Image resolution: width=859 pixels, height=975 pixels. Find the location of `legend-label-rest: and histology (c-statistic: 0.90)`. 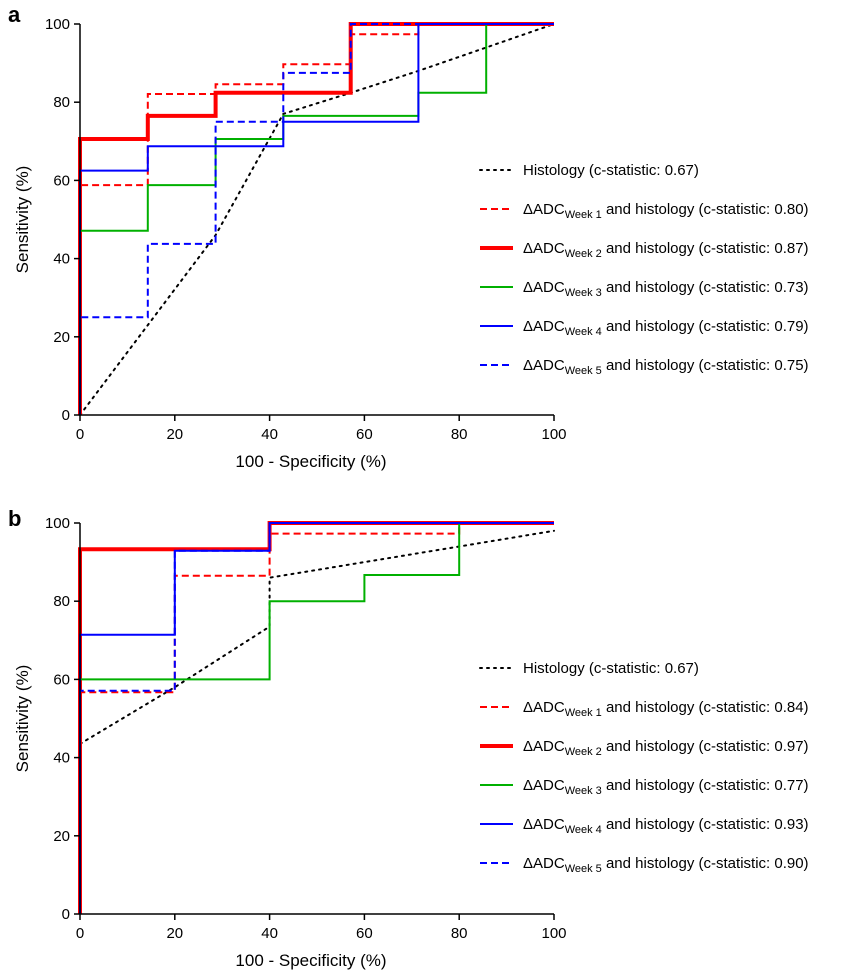

legend-label-rest: and histology (c-statistic: 0.90) is located at coordinates (705, 863).